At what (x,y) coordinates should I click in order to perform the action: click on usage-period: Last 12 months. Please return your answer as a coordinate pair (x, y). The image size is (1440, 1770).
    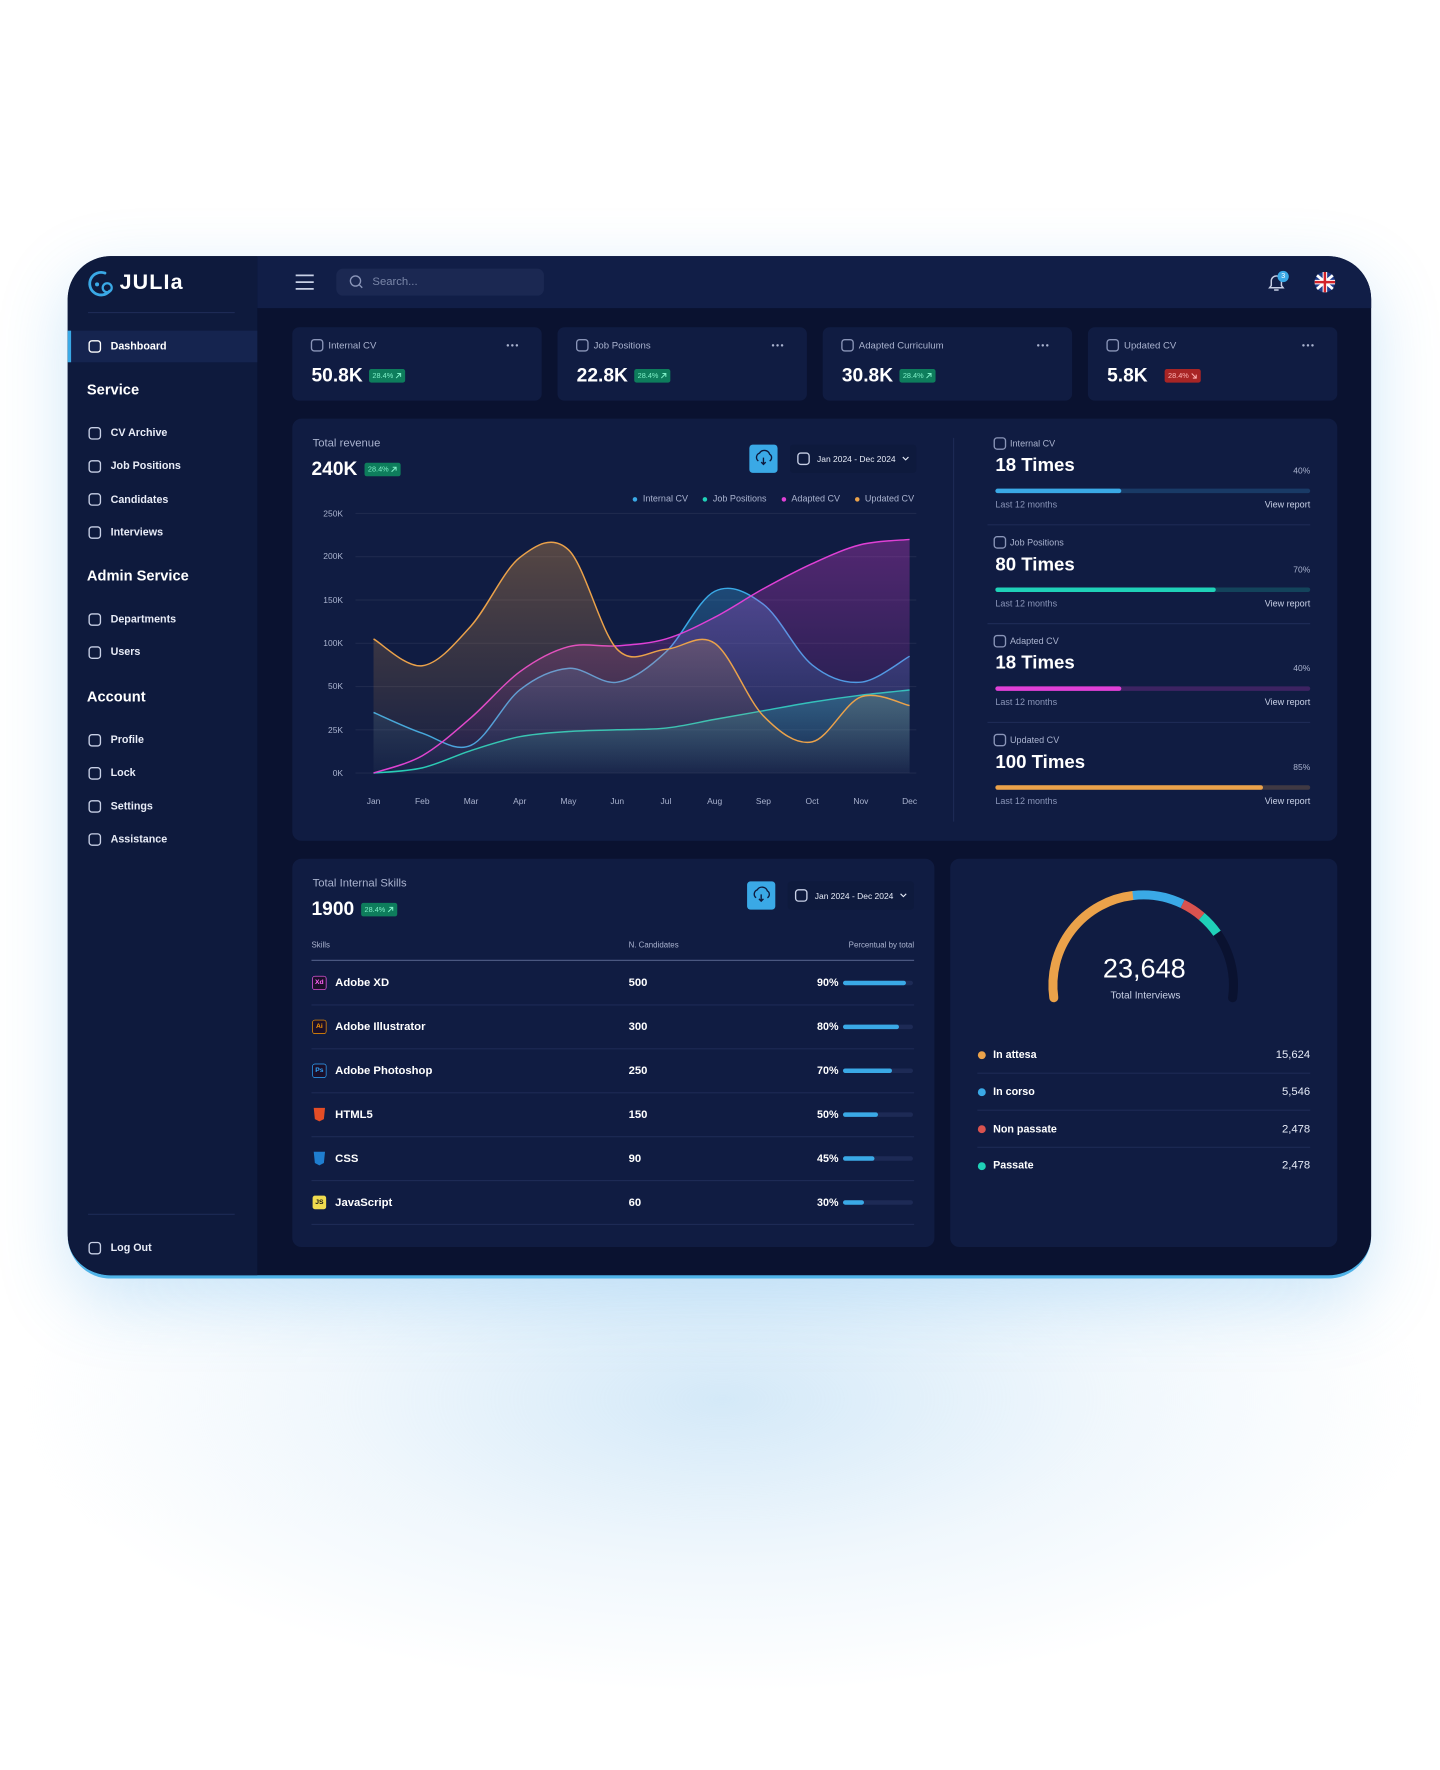
    Looking at the image, I should click on (1026, 504).